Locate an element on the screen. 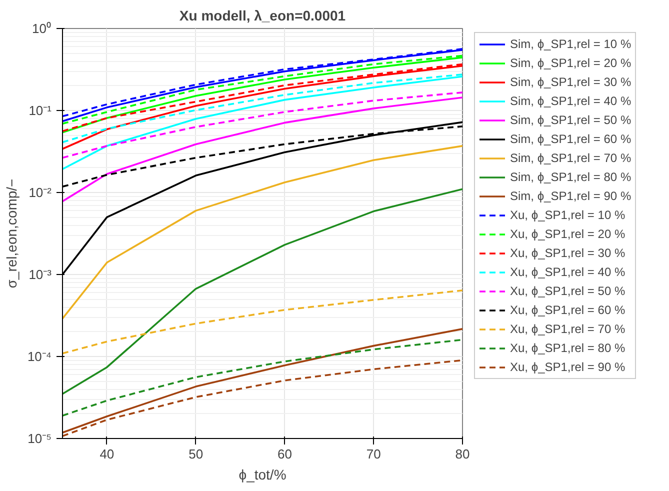 The width and height of the screenshot is (669, 491). chart-title: Xu modell, λ_eon=0.0001 is located at coordinates (262, 16).